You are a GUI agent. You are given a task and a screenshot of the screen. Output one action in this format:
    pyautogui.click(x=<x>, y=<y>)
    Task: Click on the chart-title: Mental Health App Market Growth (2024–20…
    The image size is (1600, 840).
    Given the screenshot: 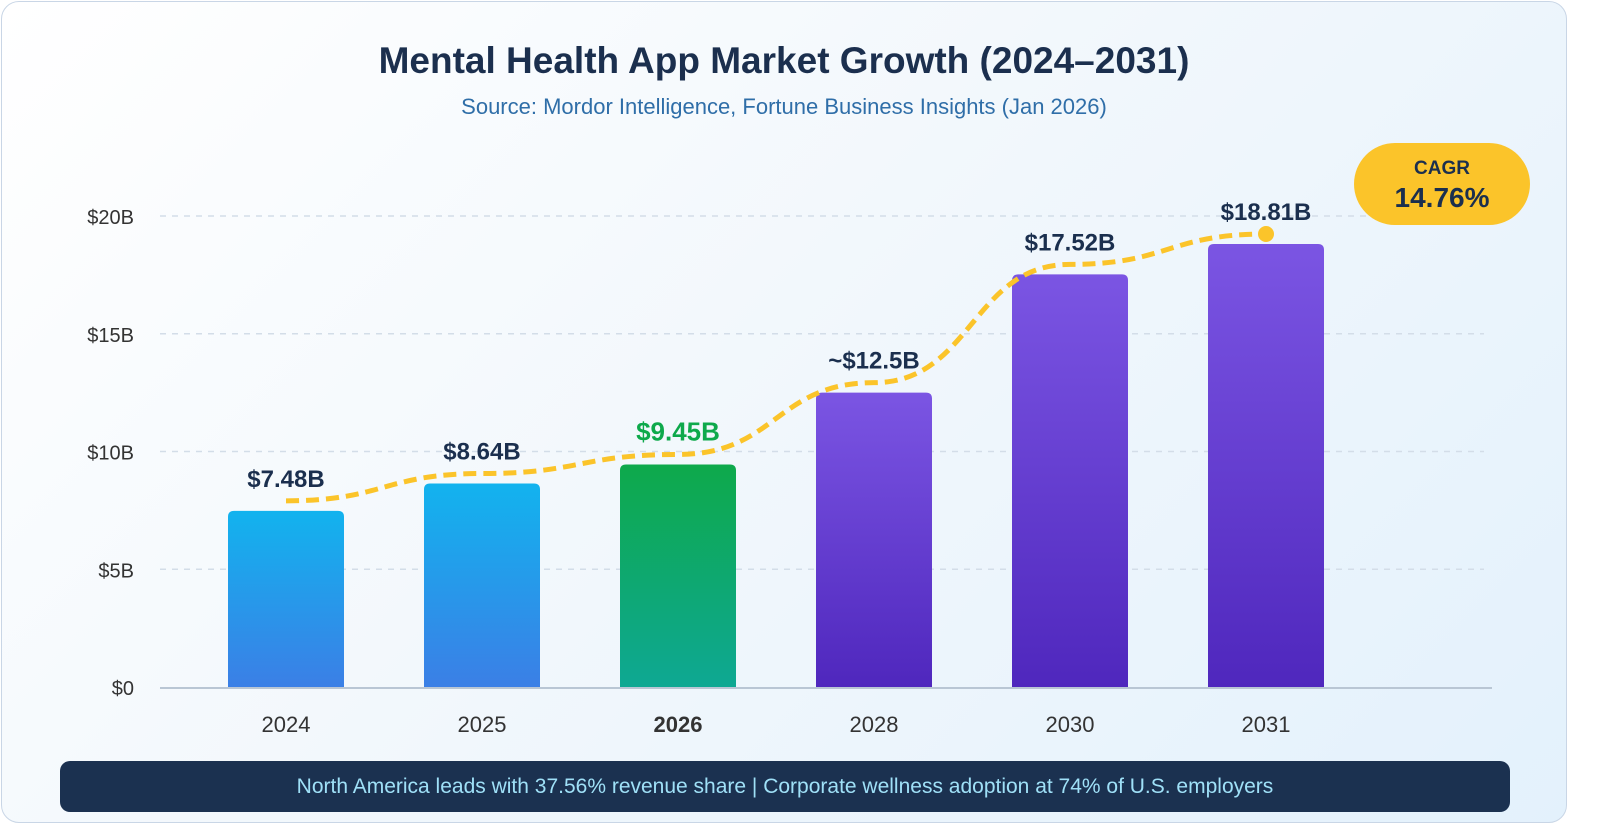 What is the action you would take?
    pyautogui.click(x=784, y=60)
    